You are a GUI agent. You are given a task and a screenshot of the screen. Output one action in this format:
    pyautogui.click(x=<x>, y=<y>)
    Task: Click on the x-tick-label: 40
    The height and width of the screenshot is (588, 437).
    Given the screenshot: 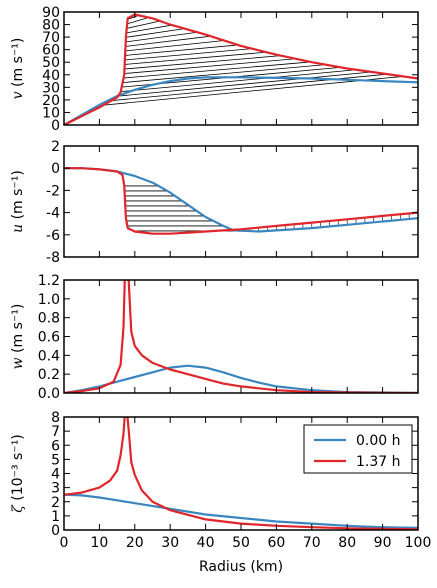 What is the action you would take?
    pyautogui.click(x=206, y=543)
    